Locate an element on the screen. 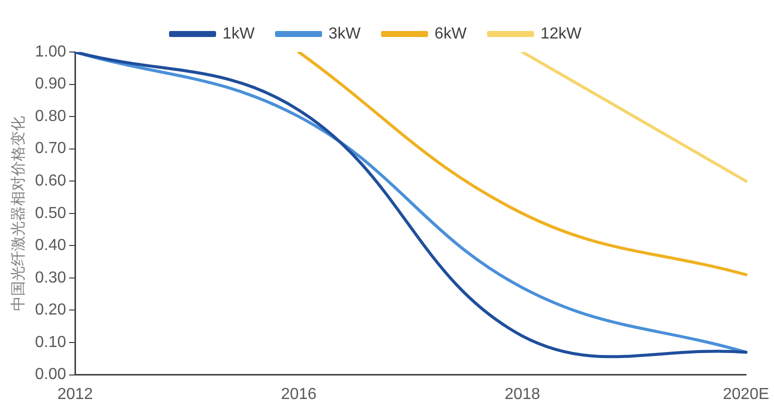  y-tick-label: 0.40 is located at coordinates (50, 245).